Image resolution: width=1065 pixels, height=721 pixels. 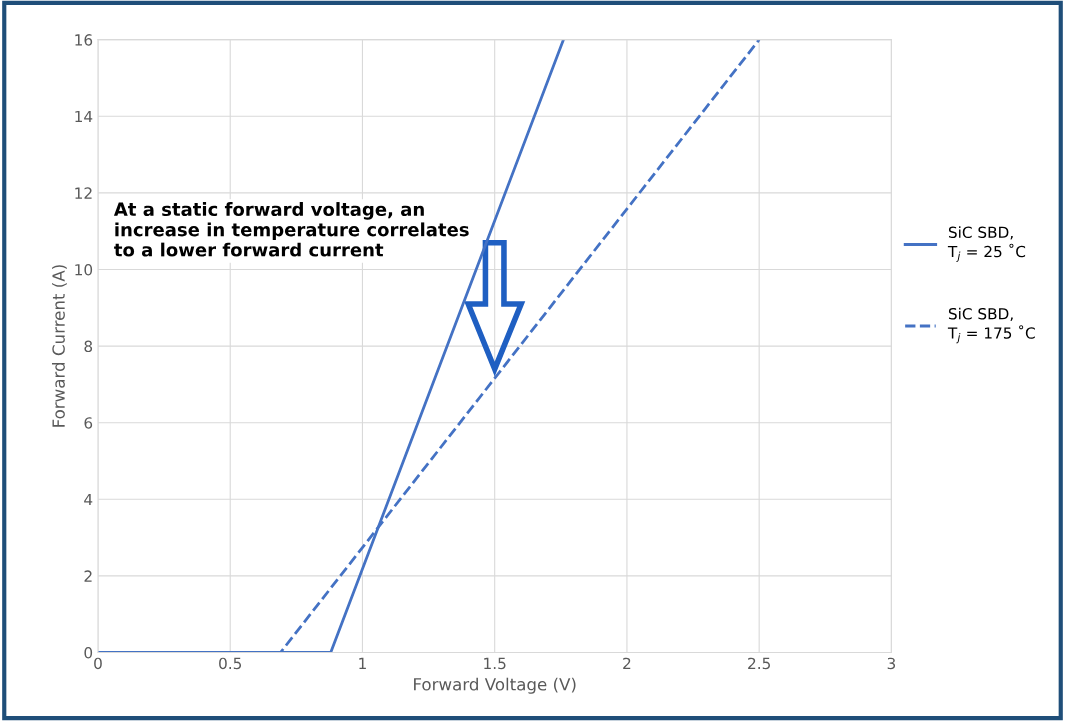 What do you see at coordinates (84, 40) in the screenshot?
I see `y-tick-label: 16` at bounding box center [84, 40].